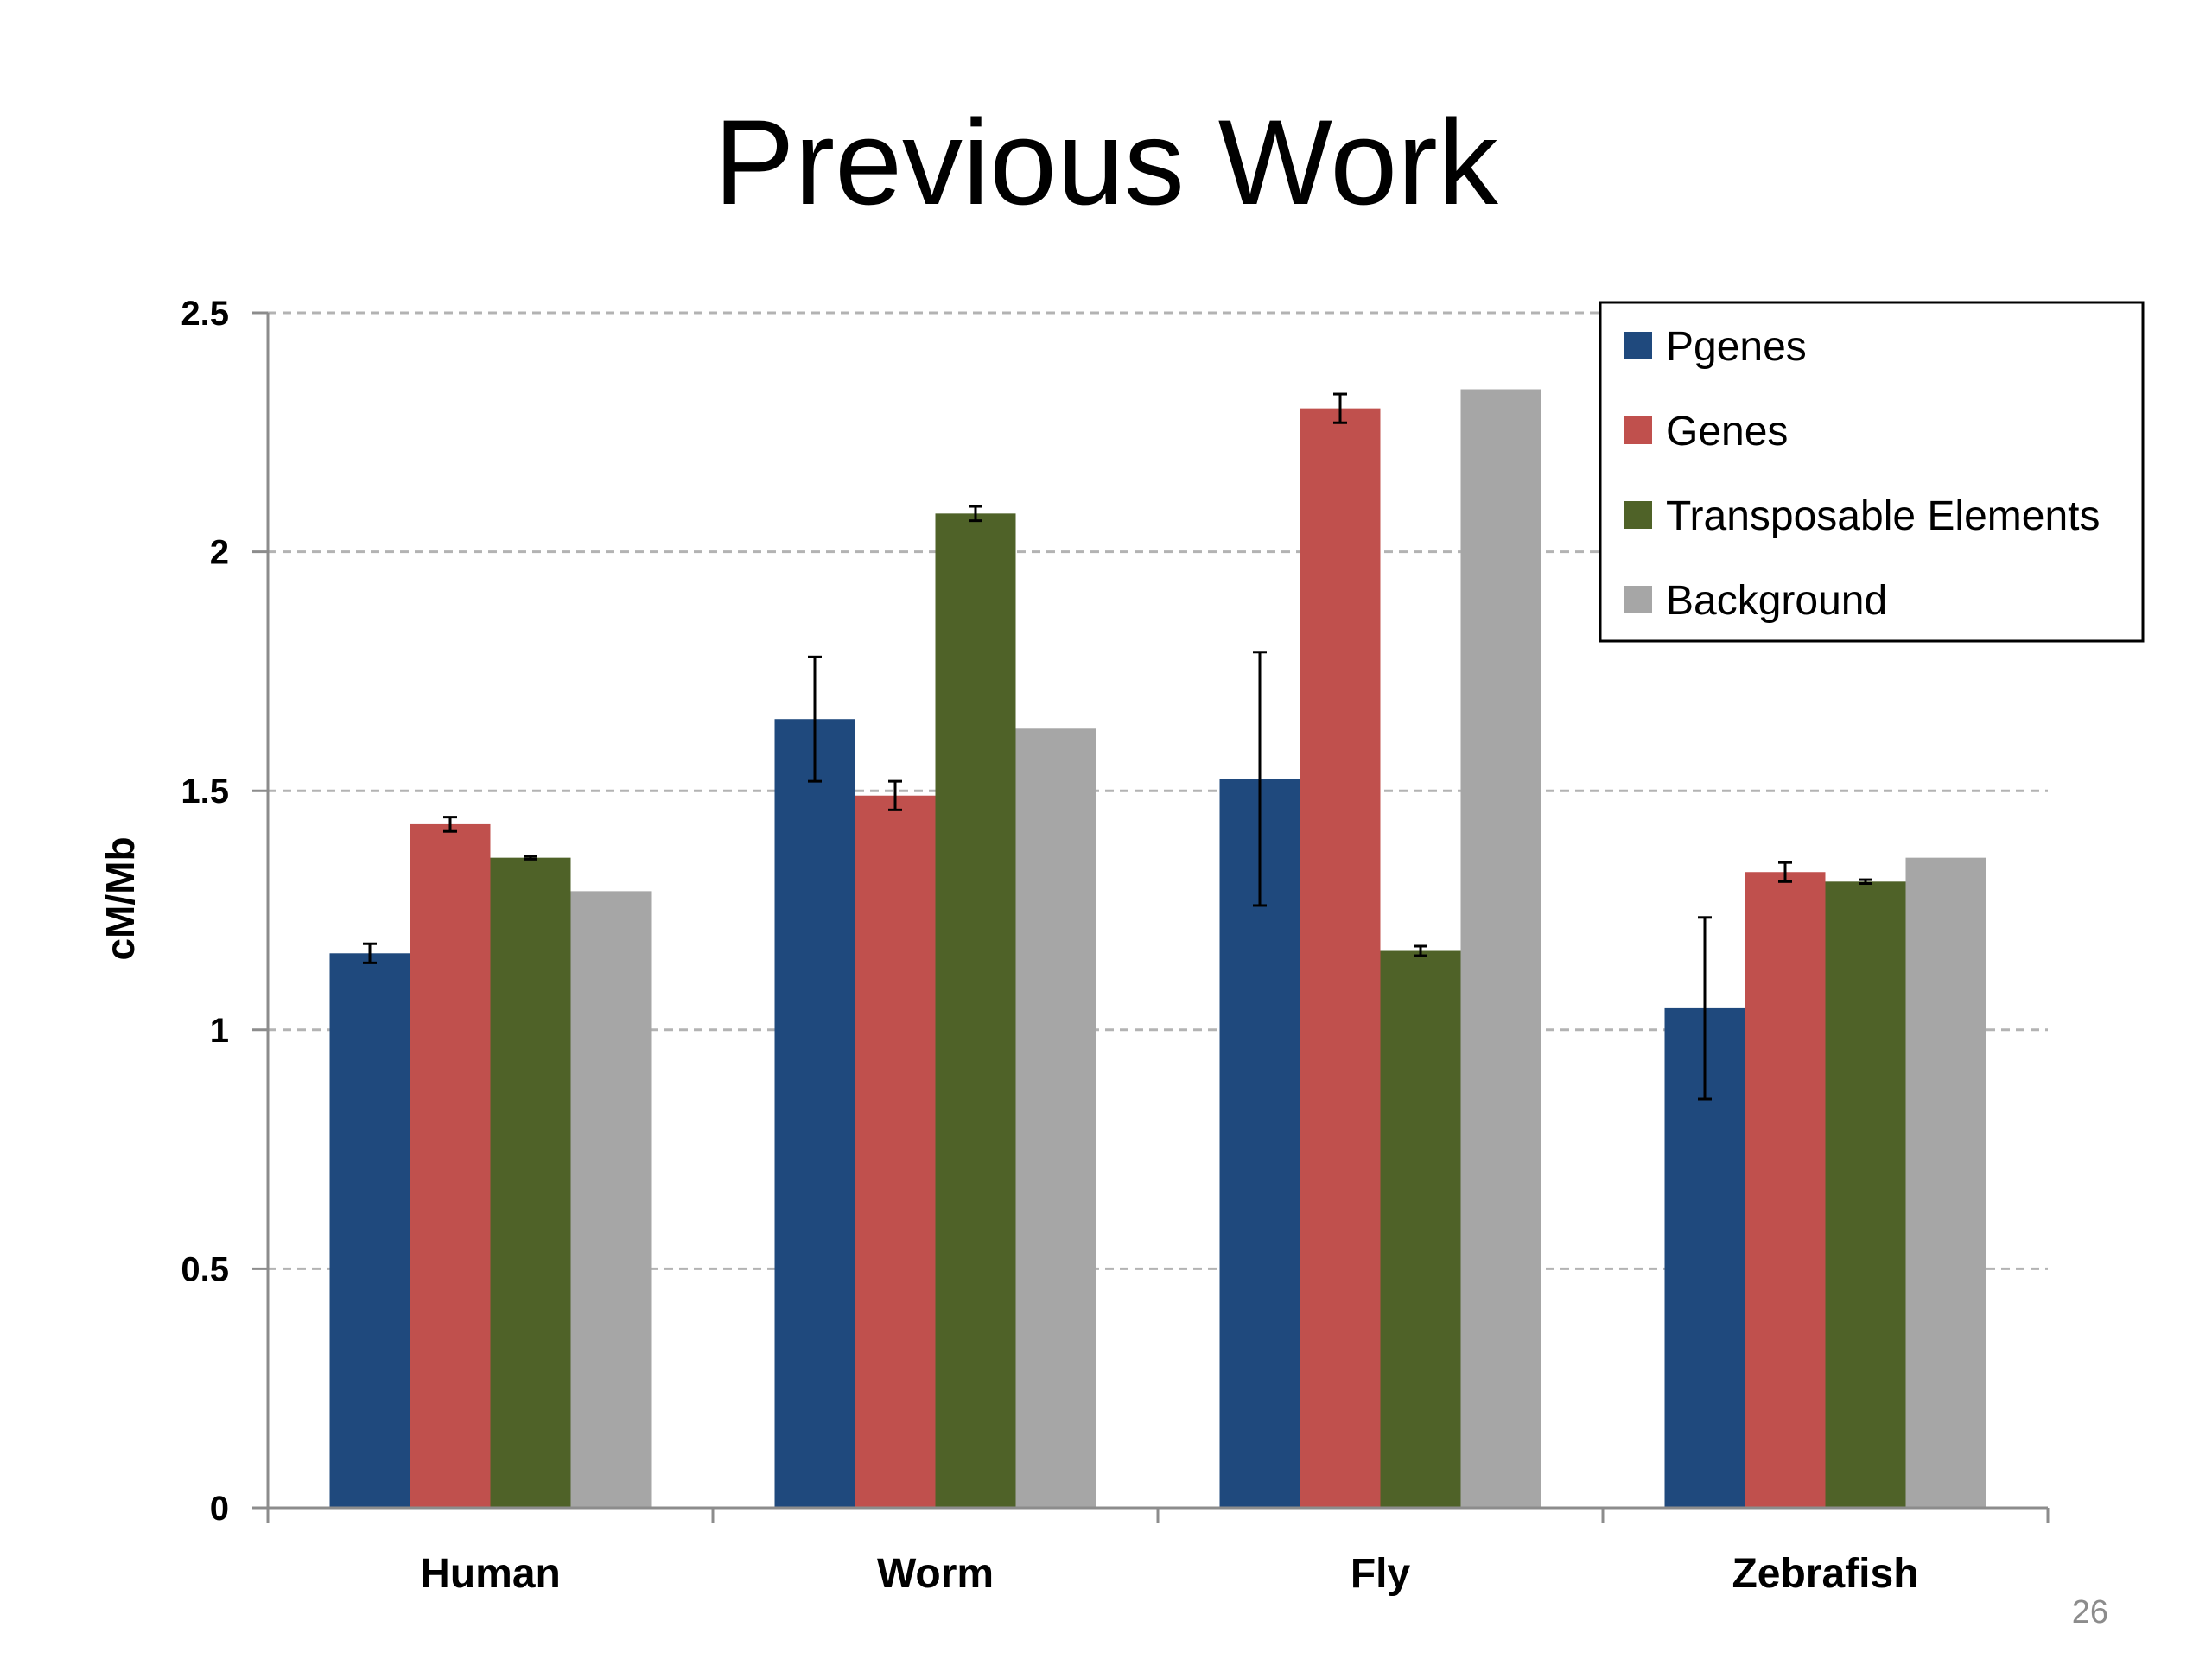 The width and height of the screenshot is (2212, 1659). What do you see at coordinates (219, 553) in the screenshot?
I see `y-tick-label: 2` at bounding box center [219, 553].